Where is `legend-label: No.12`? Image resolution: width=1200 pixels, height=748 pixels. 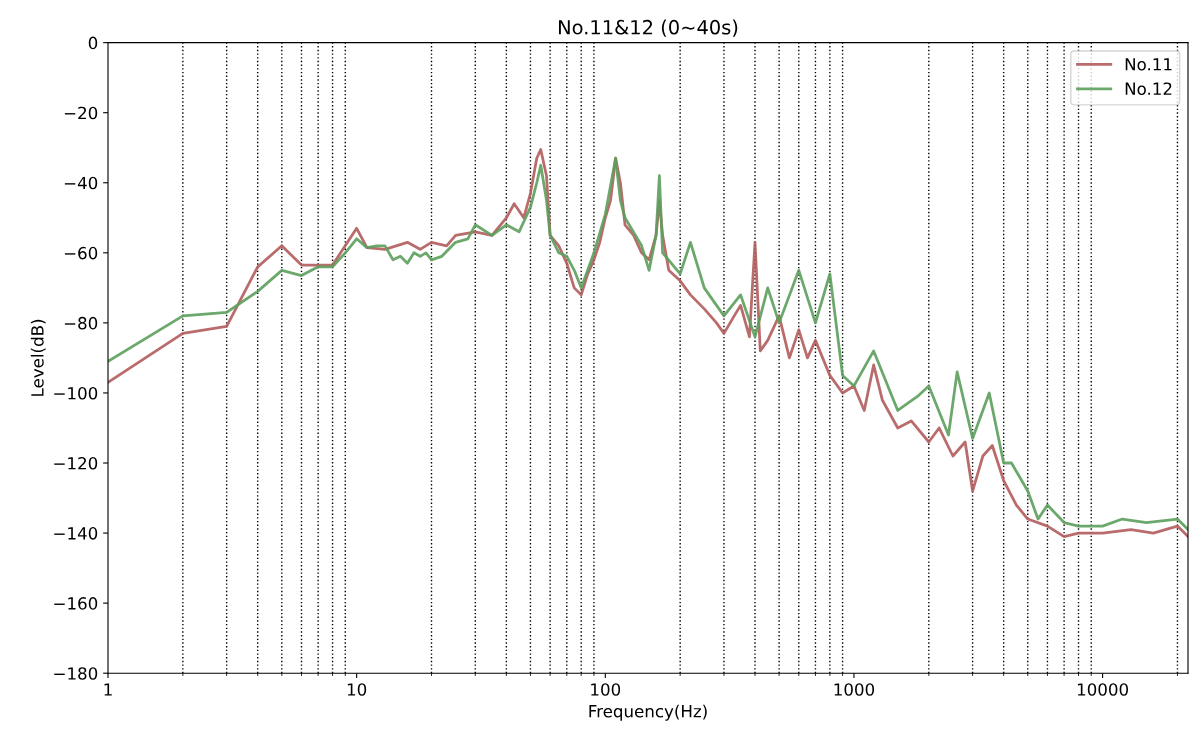 legend-label: No.12 is located at coordinates (1148, 88).